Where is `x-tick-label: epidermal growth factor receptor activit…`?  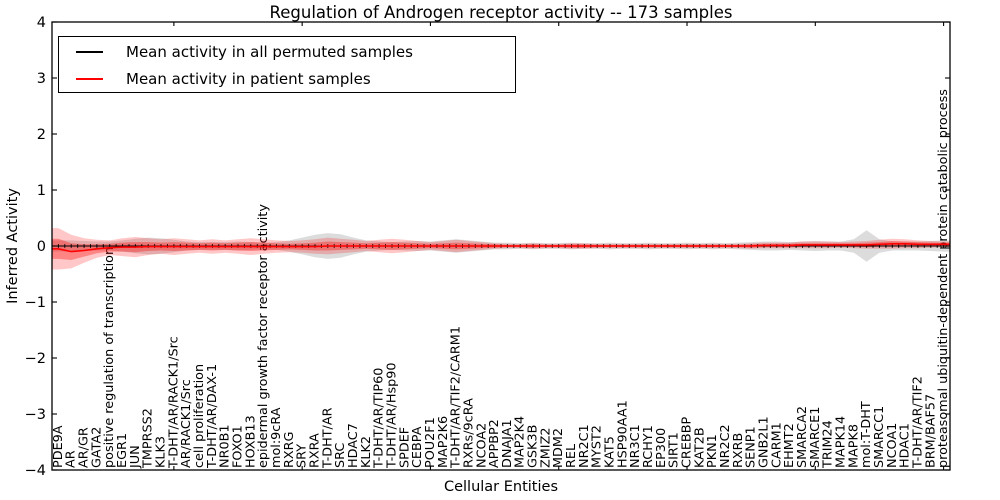 x-tick-label: epidermal growth factor receptor activit… is located at coordinates (263, 336).